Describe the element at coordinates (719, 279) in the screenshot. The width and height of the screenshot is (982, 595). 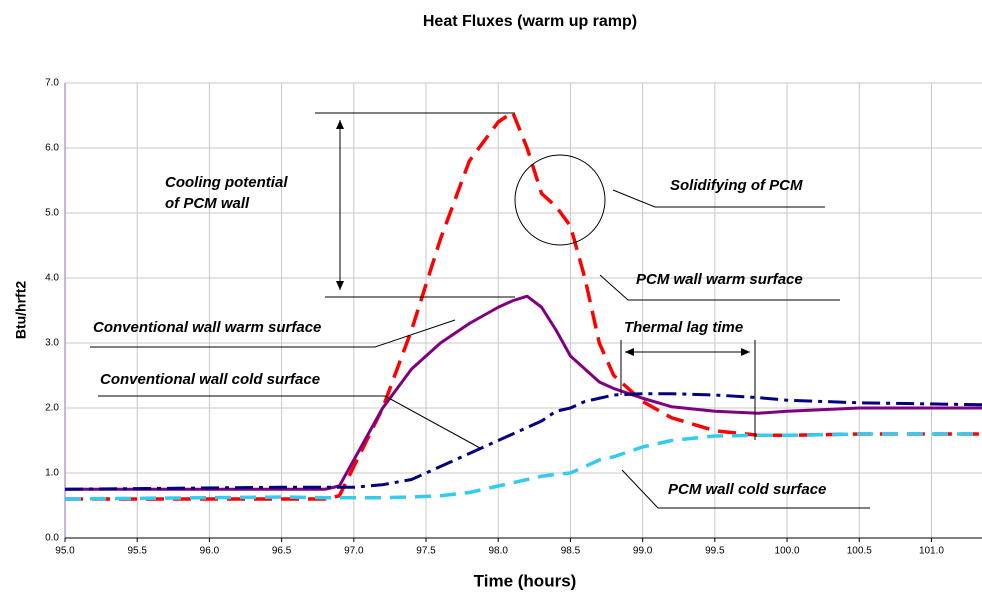
I see `annotation: PCM wall warm surface` at that location.